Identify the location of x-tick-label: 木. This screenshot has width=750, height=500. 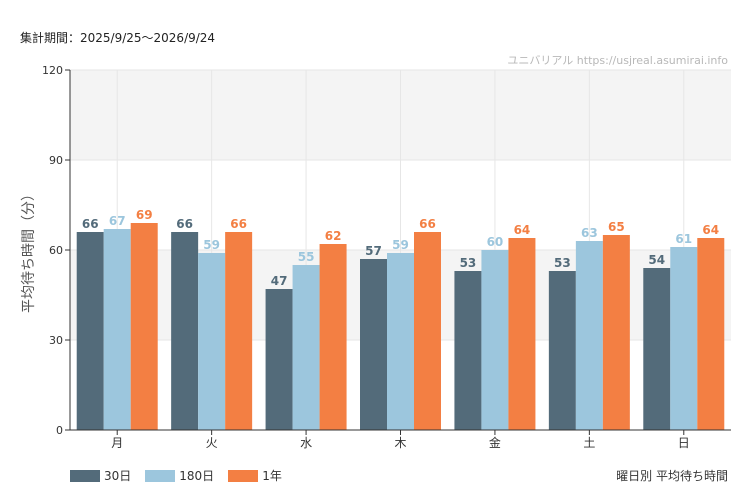
(400, 443).